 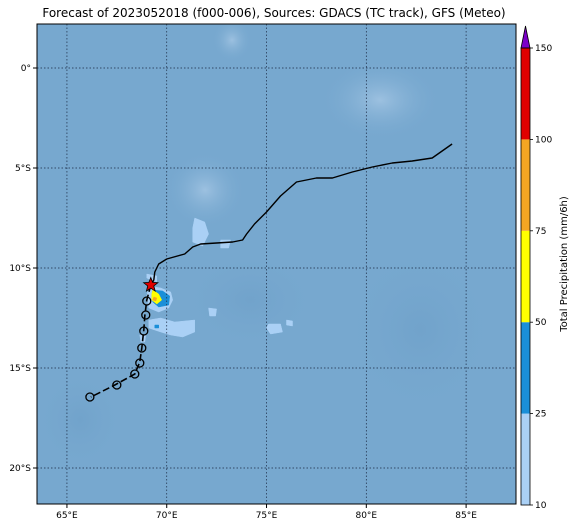 What do you see at coordinates (20, 369) in the screenshot?
I see `latitude-tick-label: 15°S` at bounding box center [20, 369].